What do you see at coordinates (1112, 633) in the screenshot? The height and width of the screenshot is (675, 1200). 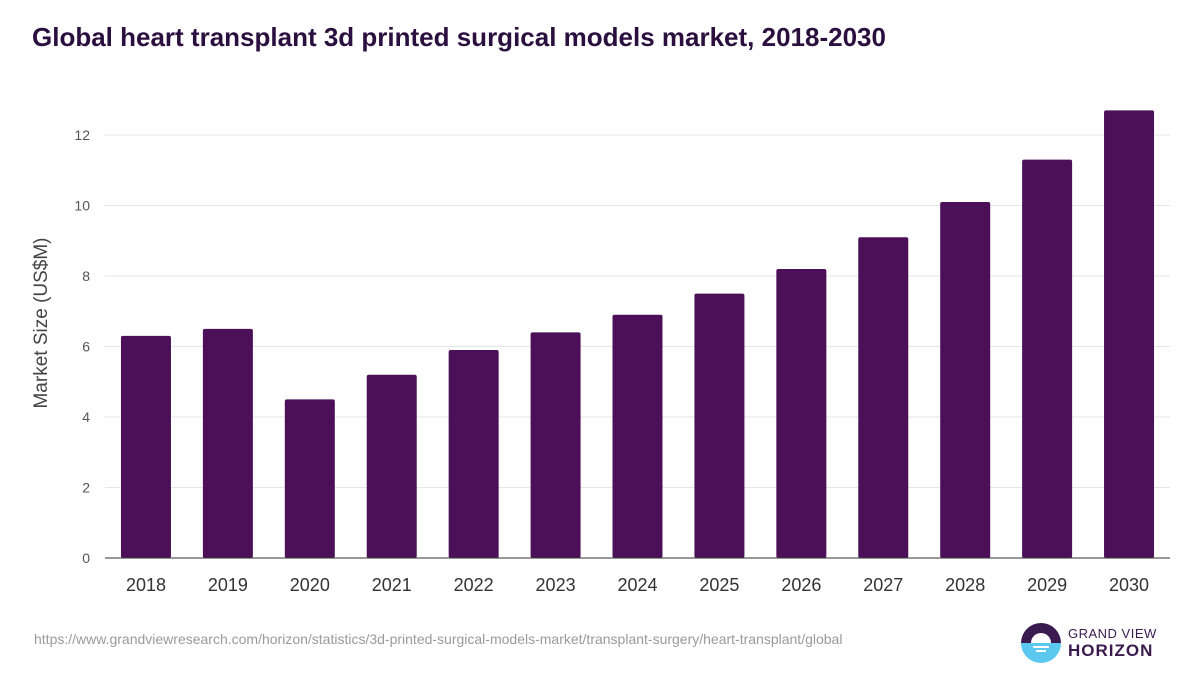 I see `logo-text-top: GRAND VIEW` at bounding box center [1112, 633].